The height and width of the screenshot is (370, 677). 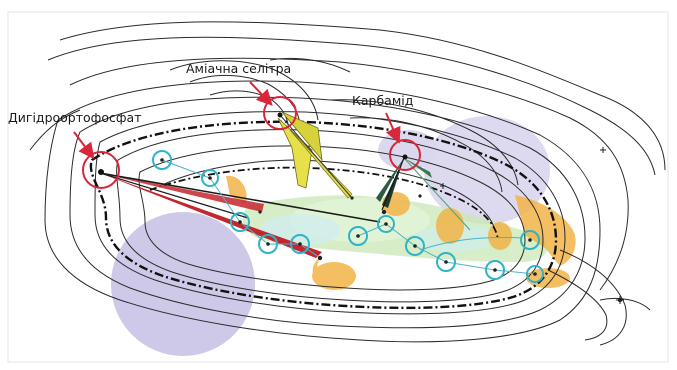 What do you see at coordinates (75, 117) in the screenshot?
I see `phosphate-label: Дигідроортофосфат` at bounding box center [75, 117].